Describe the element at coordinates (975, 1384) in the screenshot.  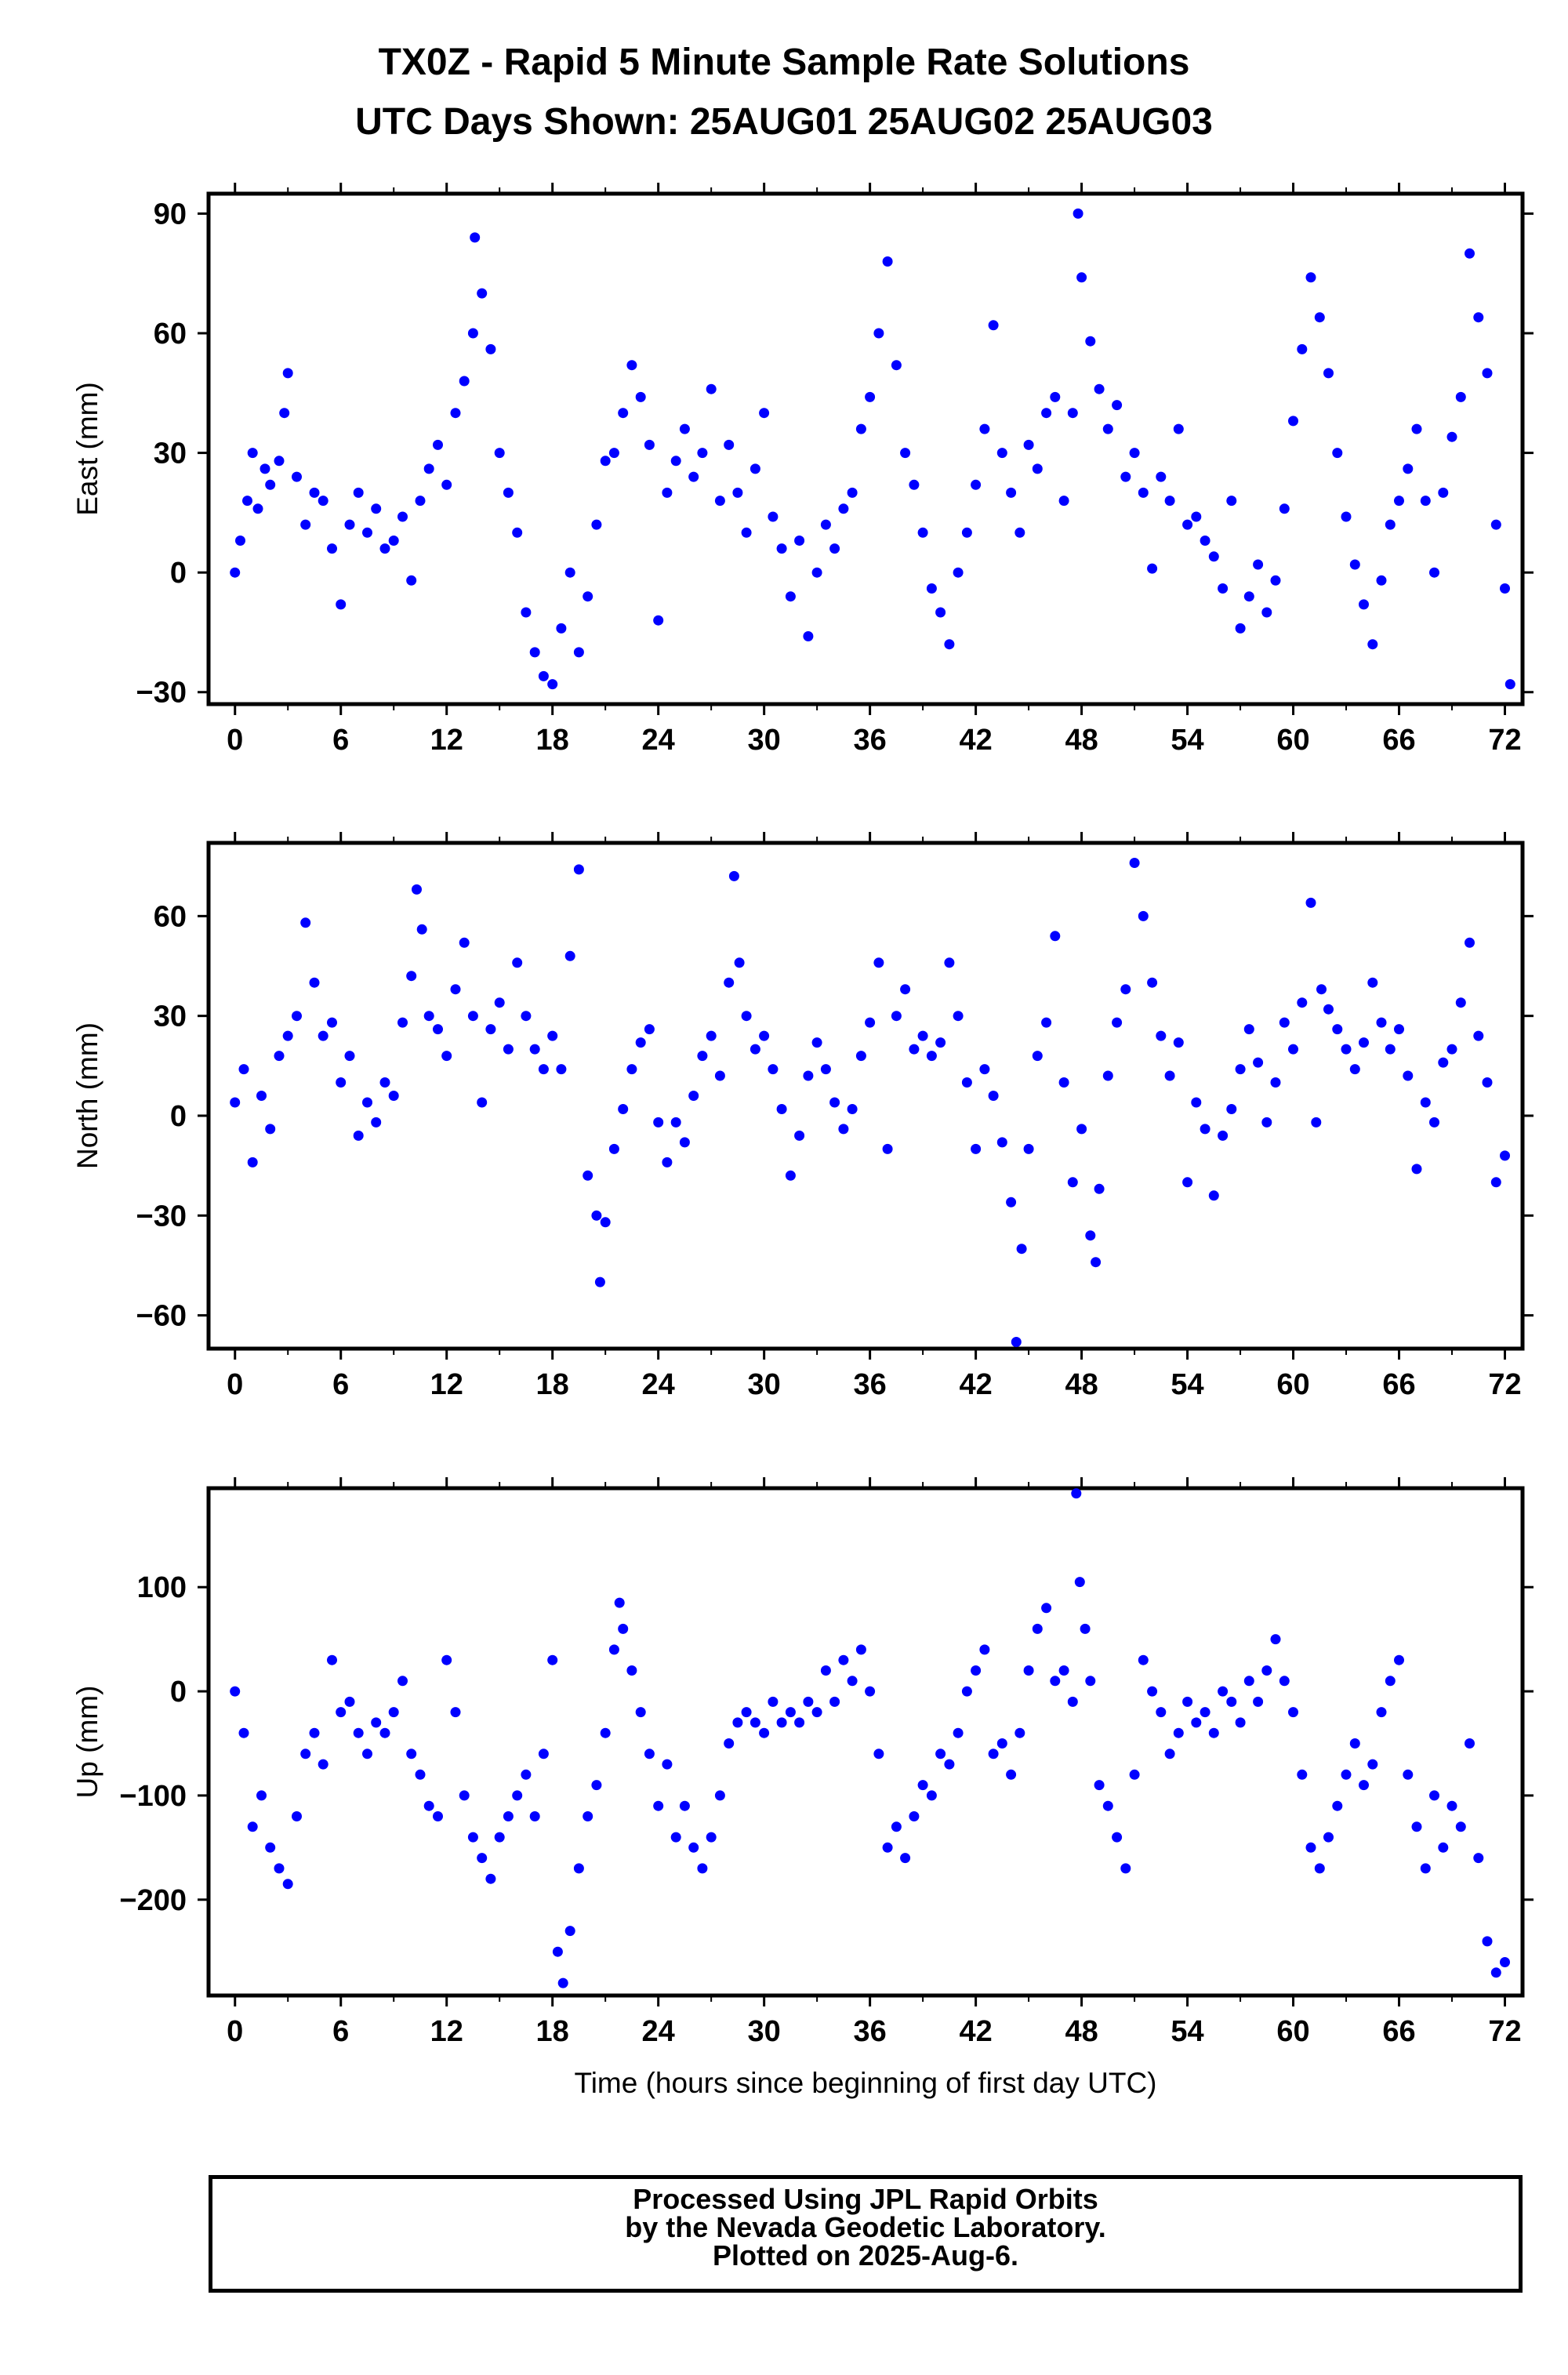
I see `x-tick-label: 42` at that location.